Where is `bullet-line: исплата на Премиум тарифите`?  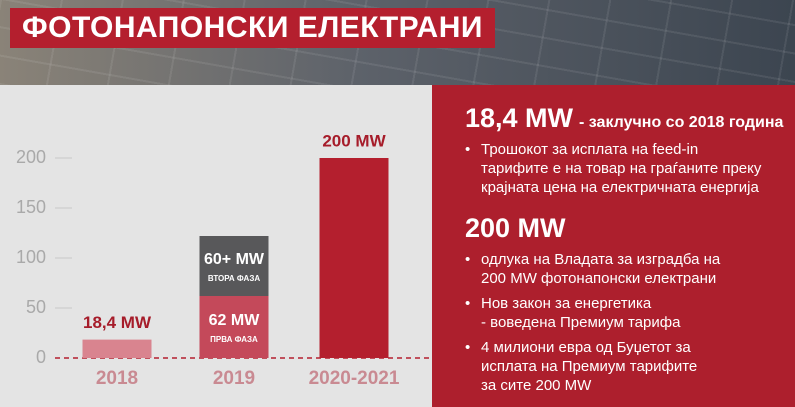 bullet-line: исплата на Премиум тарифите is located at coordinates (589, 366).